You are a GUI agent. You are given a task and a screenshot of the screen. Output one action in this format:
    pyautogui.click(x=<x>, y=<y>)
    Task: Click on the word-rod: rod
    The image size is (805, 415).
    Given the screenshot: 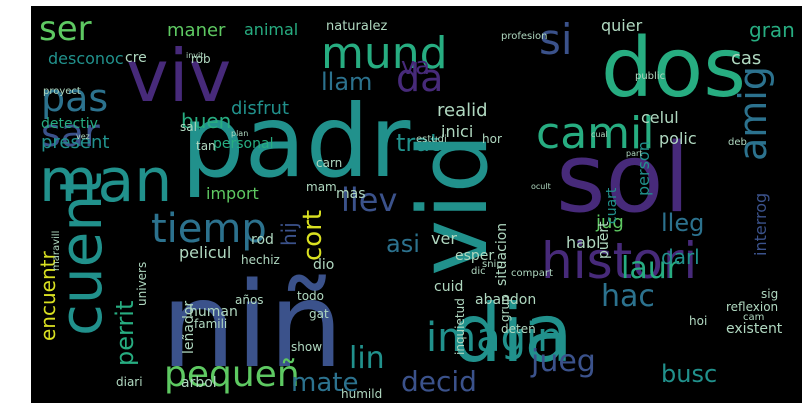 What is the action you would take?
    pyautogui.click(x=262, y=240)
    